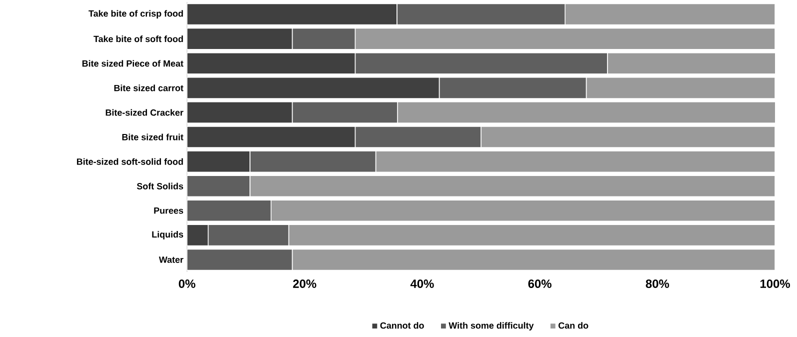 The width and height of the screenshot is (797, 337). I want to click on x-tick-label: 20%, so click(304, 284).